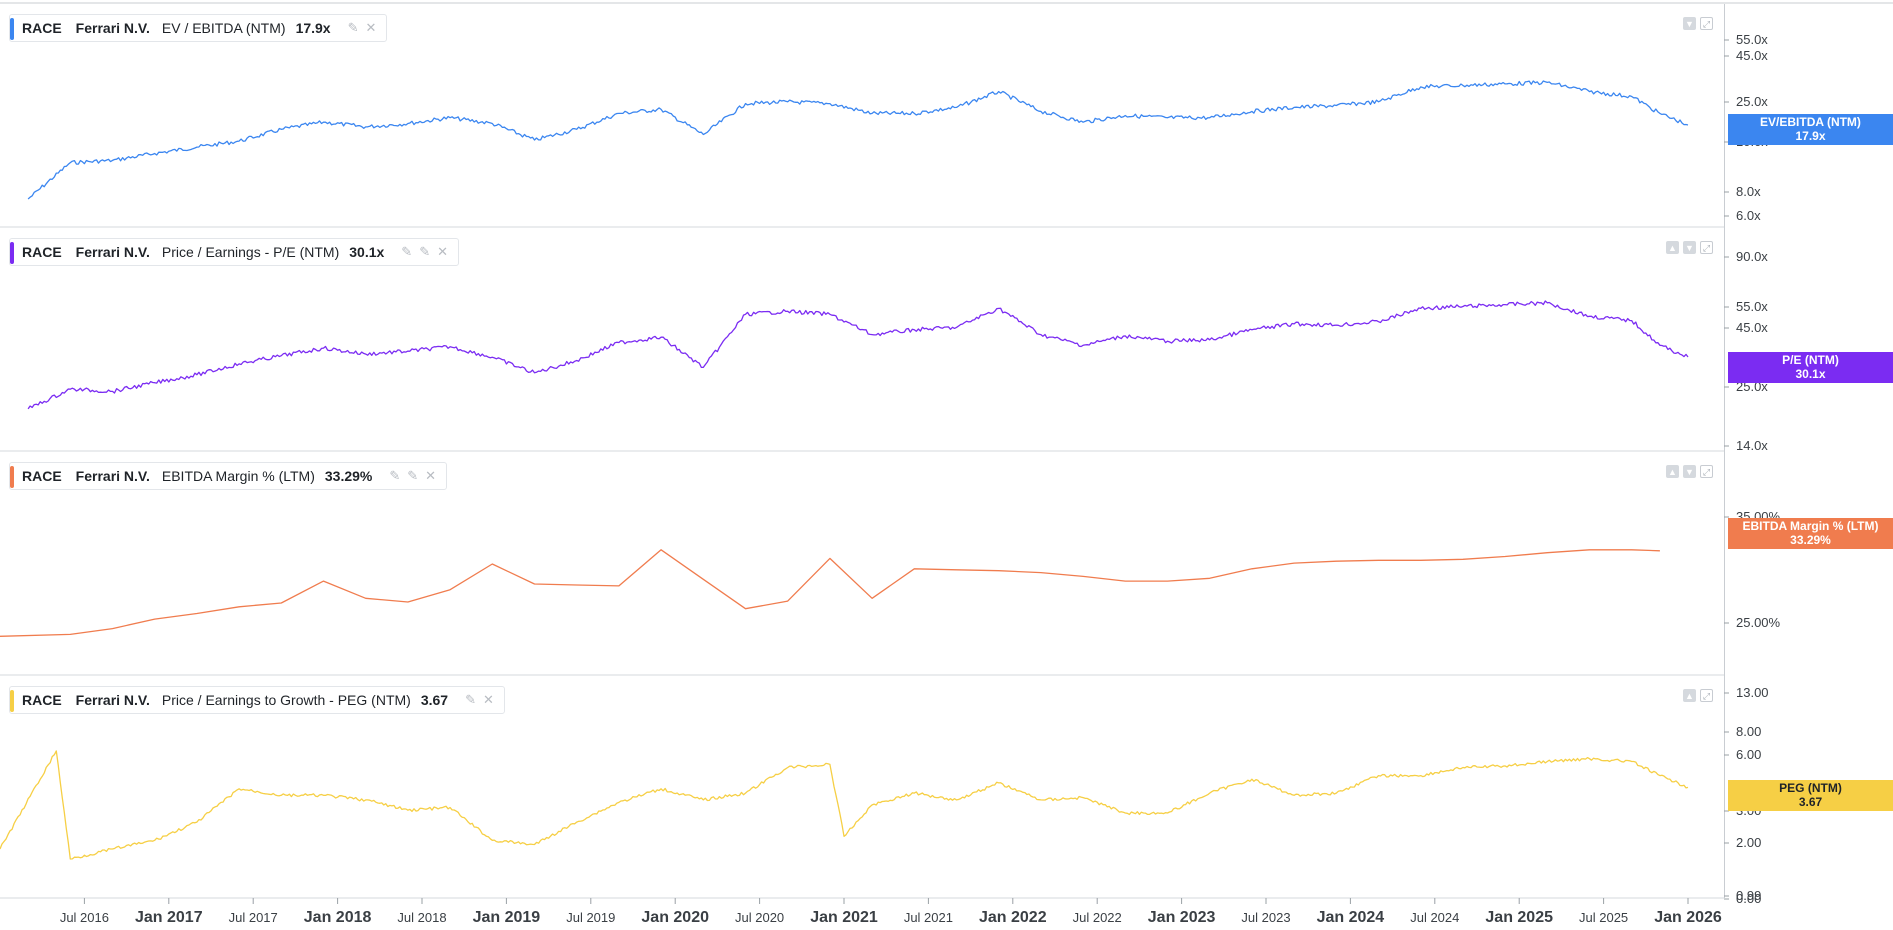  Describe the element at coordinates (1748, 754) in the screenshot. I see `y-tick-label: 6.00` at that location.